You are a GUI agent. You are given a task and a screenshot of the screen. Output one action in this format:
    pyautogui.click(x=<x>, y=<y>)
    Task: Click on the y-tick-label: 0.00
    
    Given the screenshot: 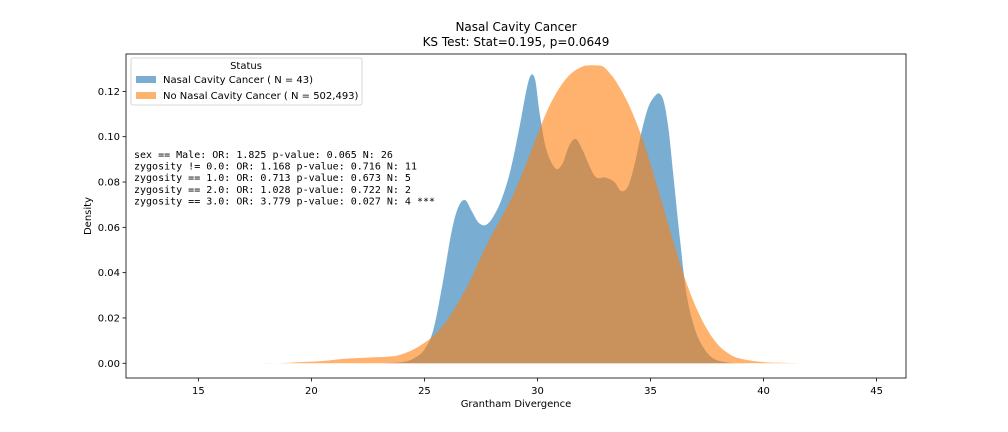 What is the action you would take?
    pyautogui.click(x=109, y=364)
    